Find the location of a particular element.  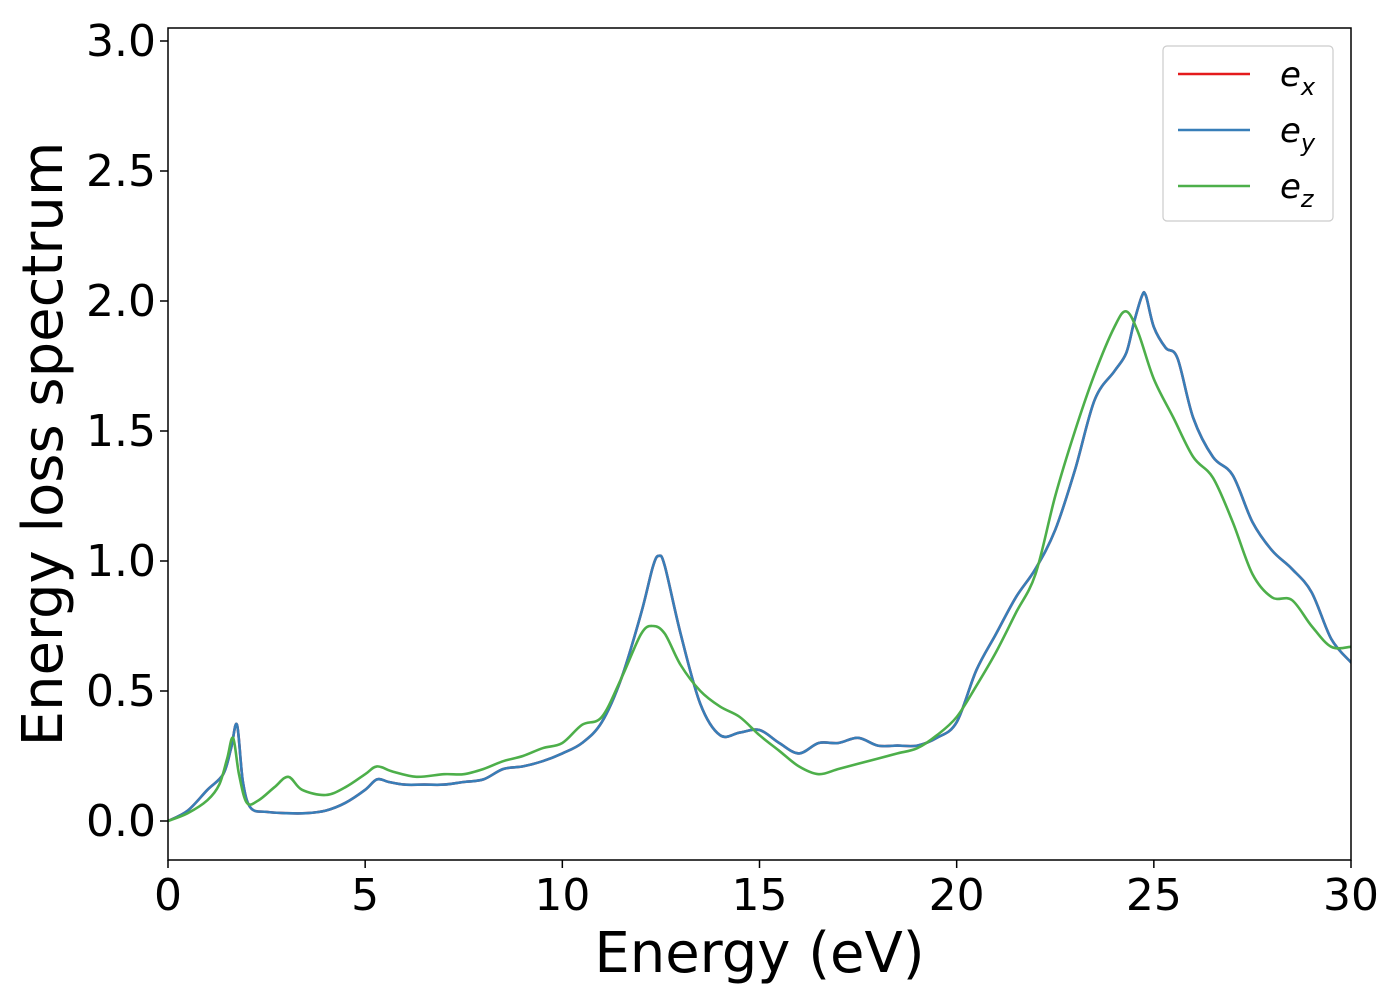

y-tick-label: 3.0 is located at coordinates (121, 41).